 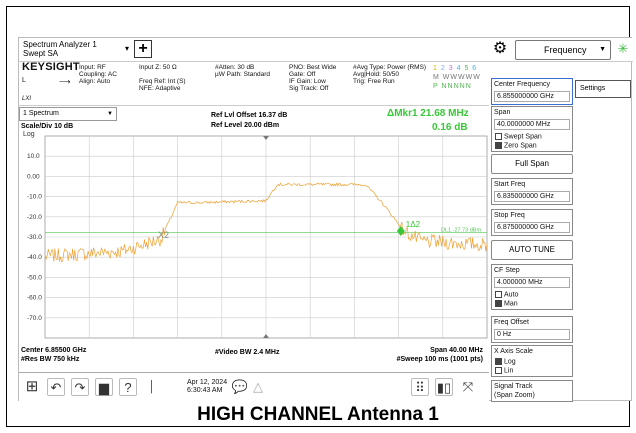 I want to click on start-freq-control: Start Freq 6.835000000 GHz, so click(x=532, y=191).